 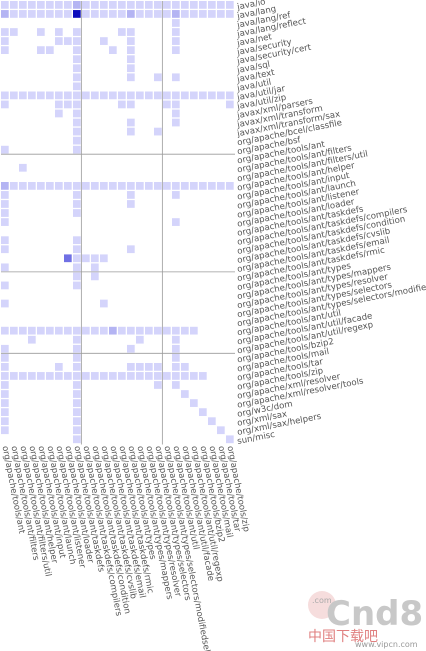 I want to click on watermark-brand: Cnd8, so click(x=374, y=614).